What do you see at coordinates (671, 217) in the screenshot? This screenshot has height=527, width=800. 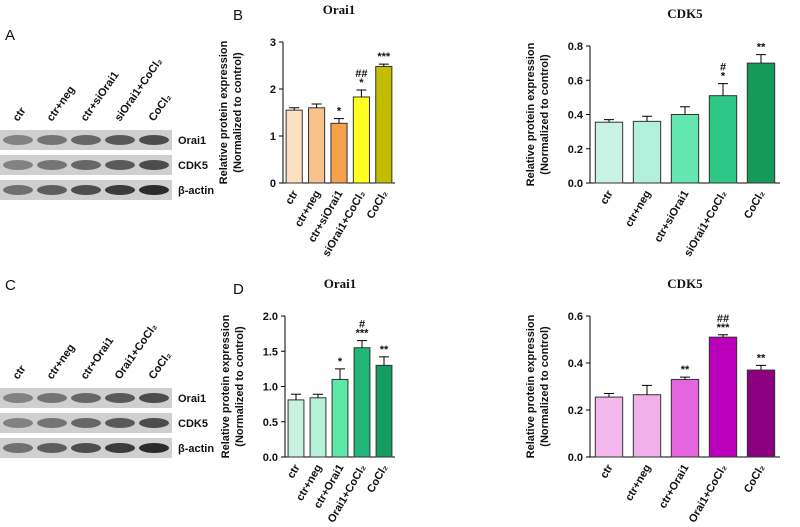 I see `x-tick-label: ctr+siOrai1` at bounding box center [671, 217].